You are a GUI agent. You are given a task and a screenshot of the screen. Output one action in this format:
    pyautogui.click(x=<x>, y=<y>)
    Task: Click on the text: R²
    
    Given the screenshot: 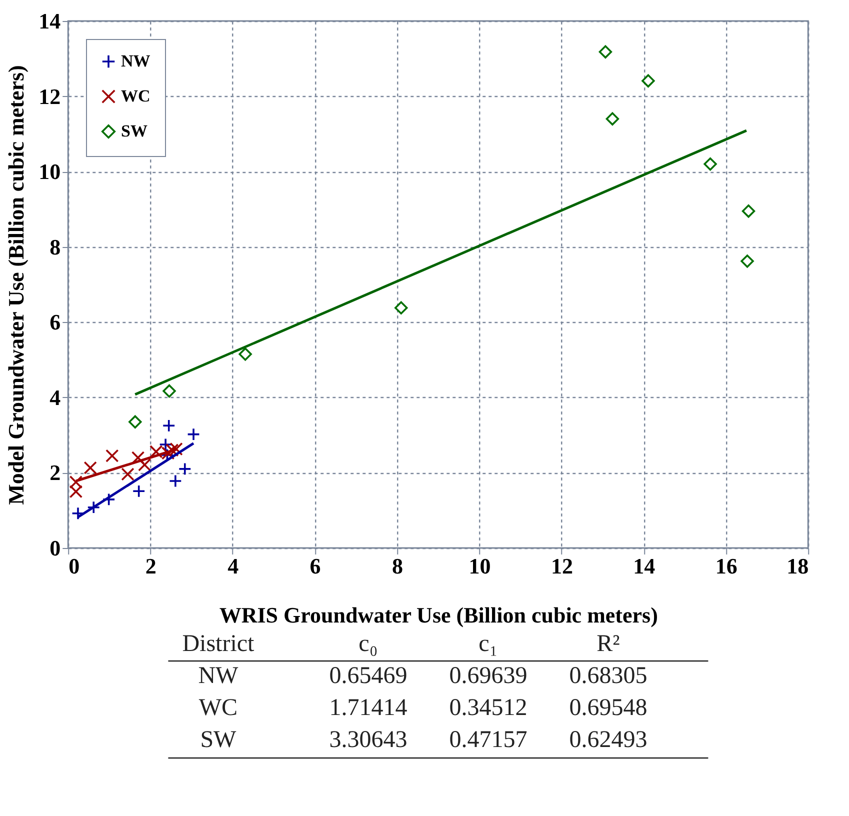 What is the action you would take?
    pyautogui.click(x=608, y=644)
    